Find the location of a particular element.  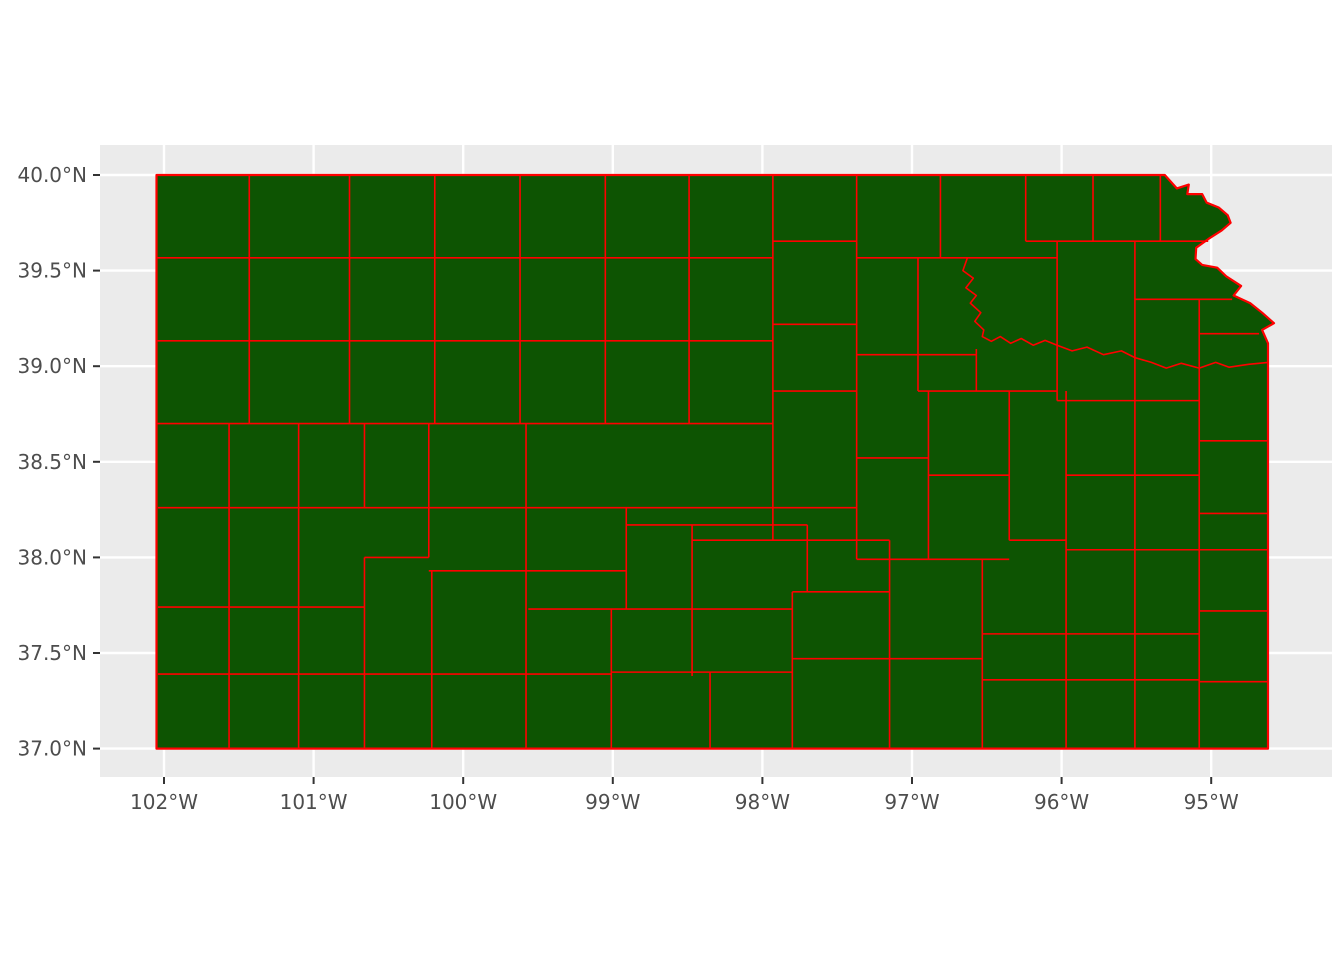

x-tick-label: 97°W is located at coordinates (911, 802).